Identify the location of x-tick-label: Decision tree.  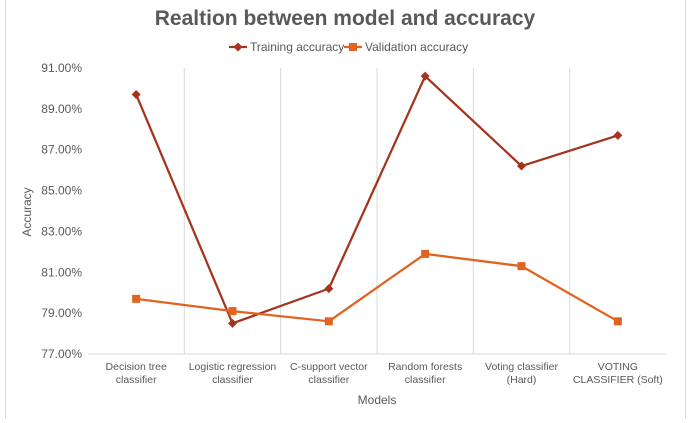
(136, 367).